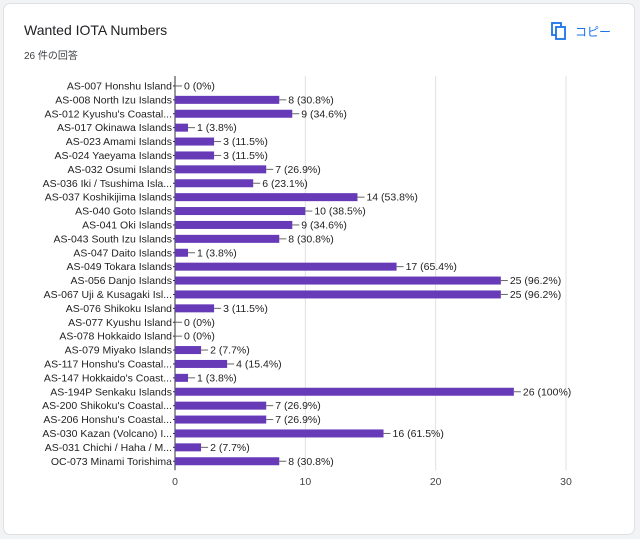  What do you see at coordinates (431, 267) in the screenshot?
I see `value-label: 17 (65.4%)` at bounding box center [431, 267].